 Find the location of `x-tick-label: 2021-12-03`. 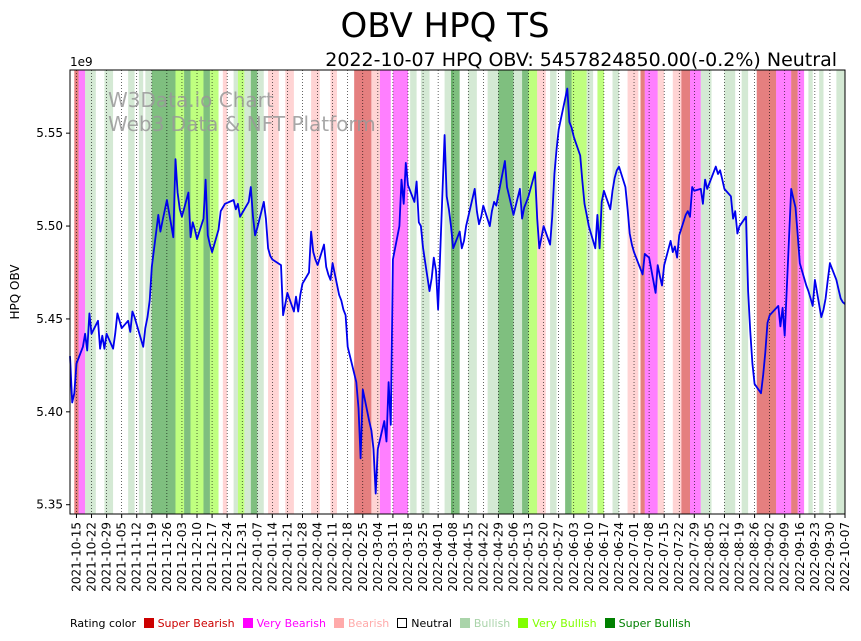

x-tick-label: 2021-12-03 is located at coordinates (182, 557).